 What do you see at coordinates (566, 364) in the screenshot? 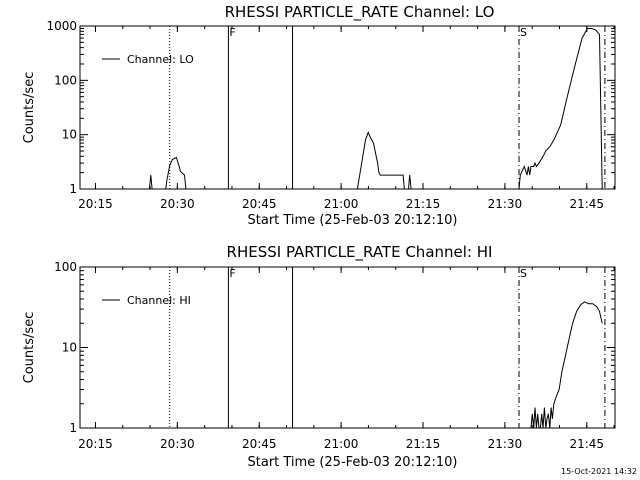
I see `series-line` at bounding box center [566, 364].